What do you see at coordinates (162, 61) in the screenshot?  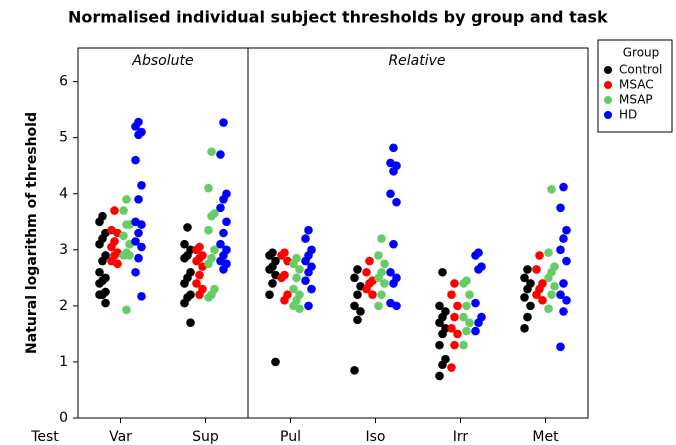 I see `panel-label: Absolute` at bounding box center [162, 61].